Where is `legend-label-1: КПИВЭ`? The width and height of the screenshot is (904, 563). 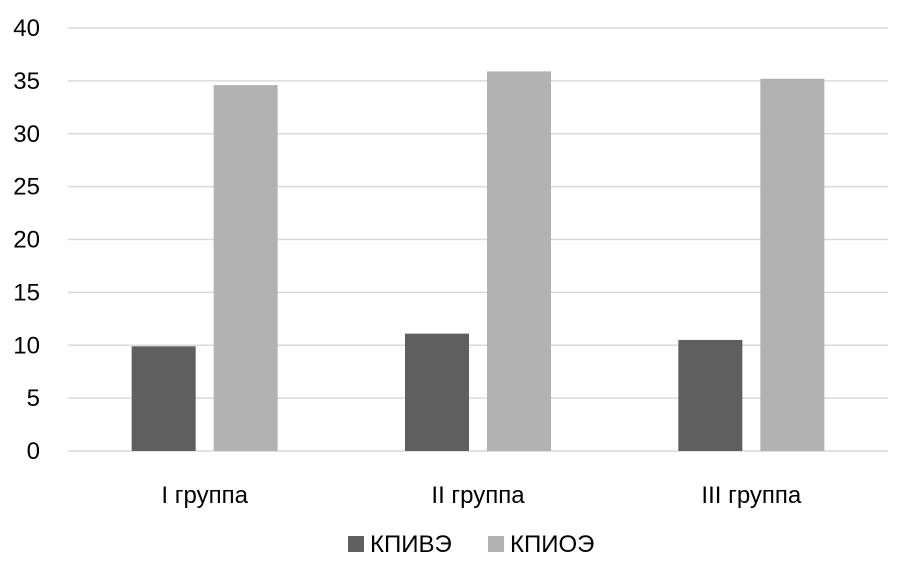
legend-label-1: КПИВЭ is located at coordinates (411, 544).